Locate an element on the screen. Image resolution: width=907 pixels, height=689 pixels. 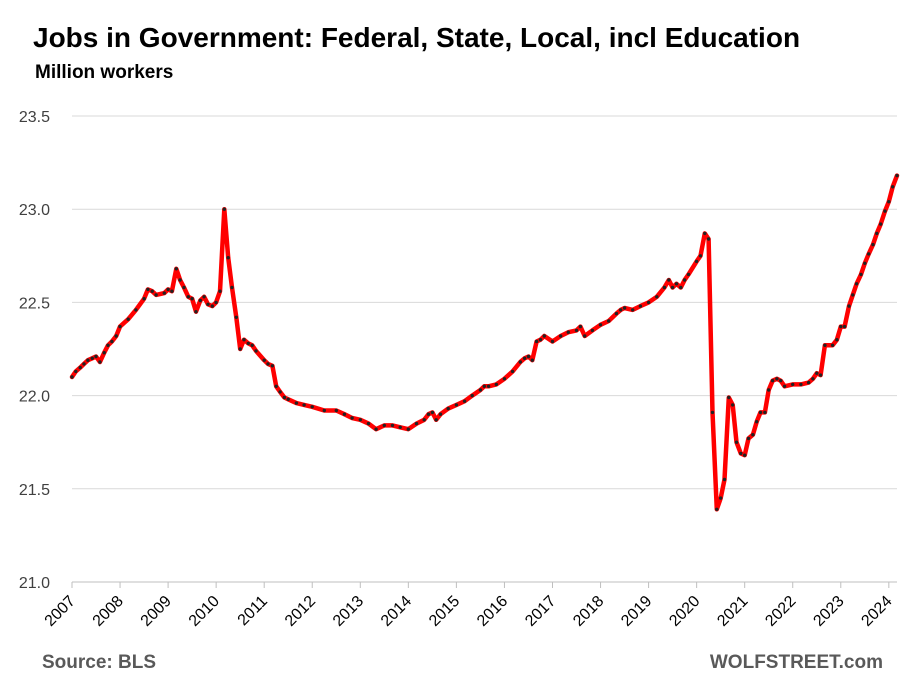
x-tick-label: 2007 is located at coordinates (60, 611).